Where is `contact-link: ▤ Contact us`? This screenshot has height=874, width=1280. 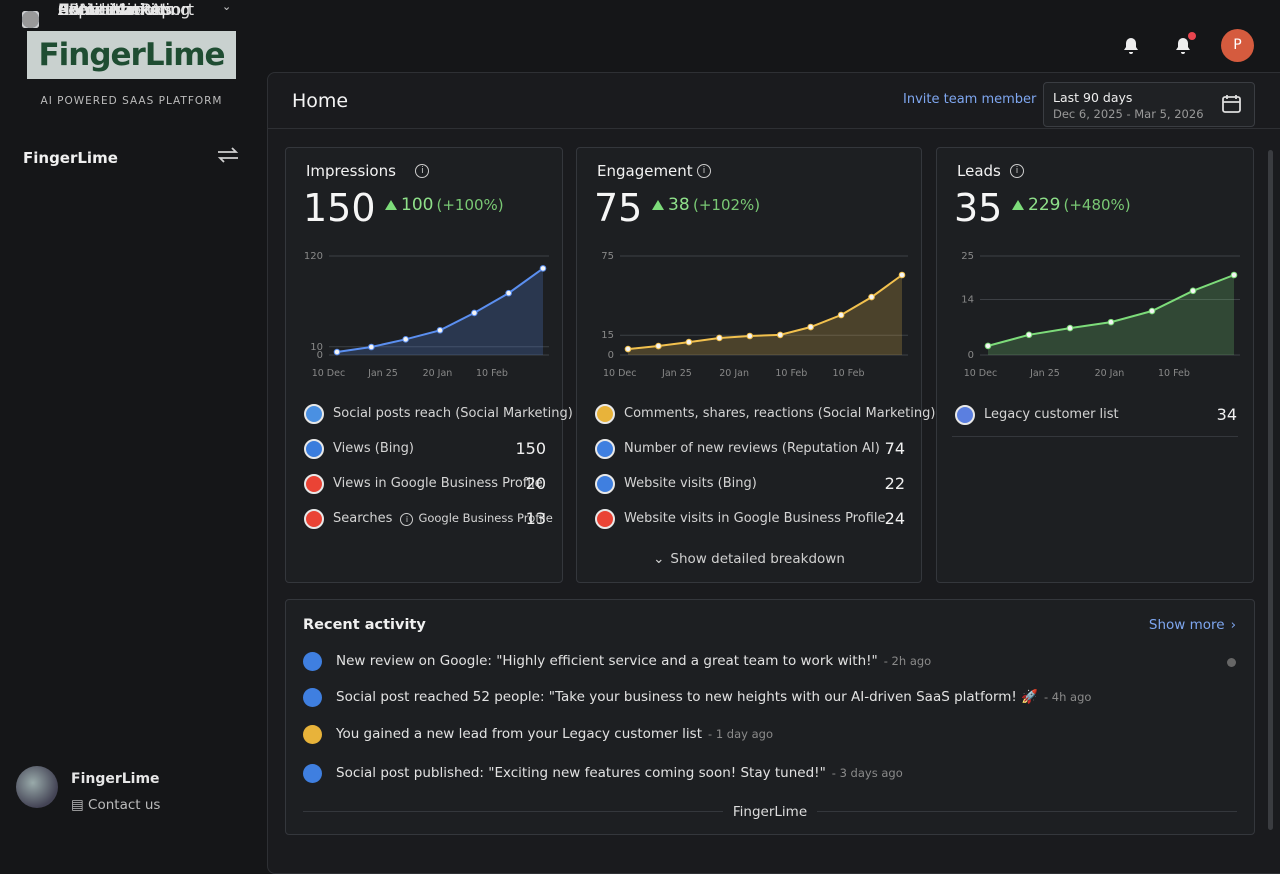
contact-link: ▤ Contact us is located at coordinates (116, 805).